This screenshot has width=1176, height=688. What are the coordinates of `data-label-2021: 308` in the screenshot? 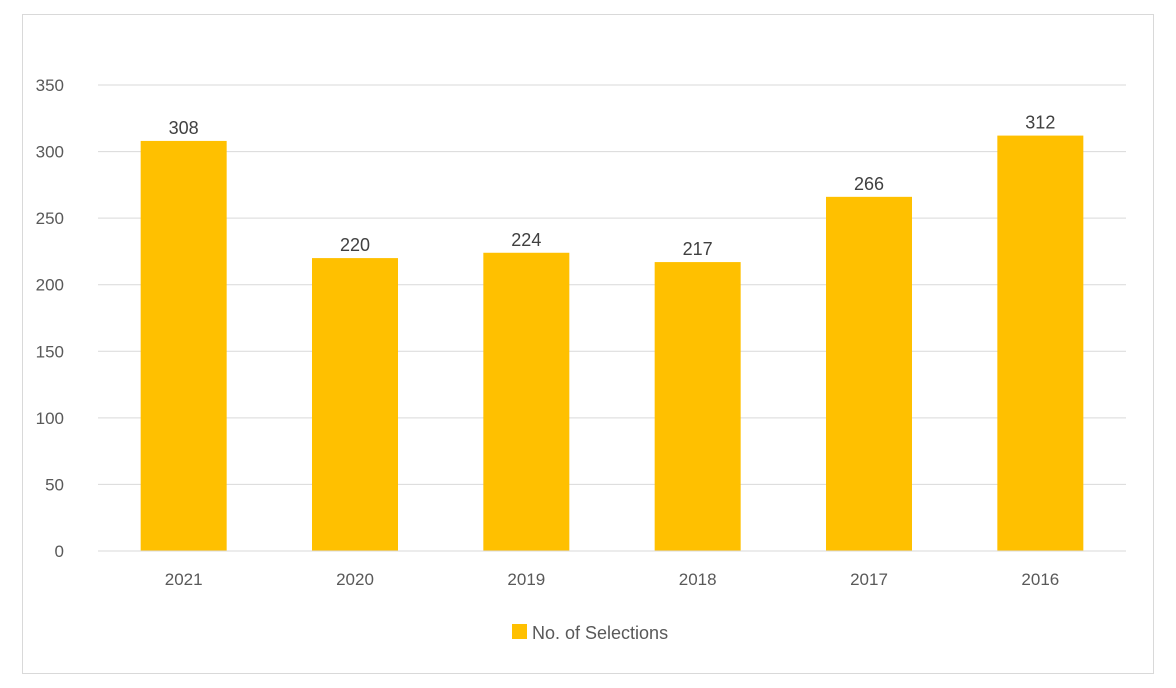 It's located at (184, 128).